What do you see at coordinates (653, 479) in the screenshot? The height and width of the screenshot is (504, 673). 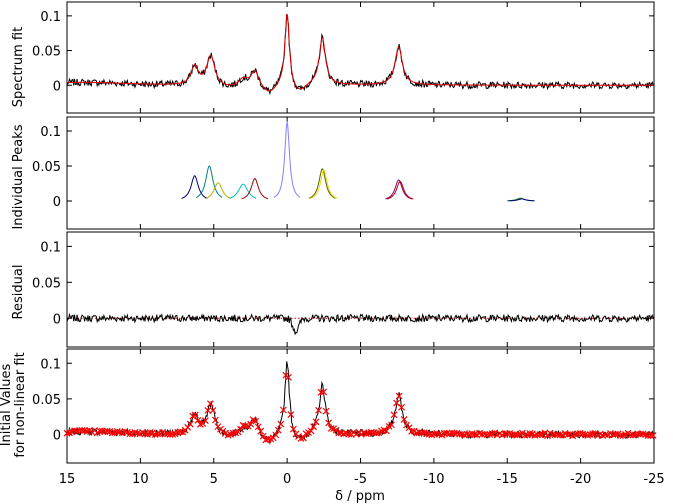 I see `x-tick-label: -25` at bounding box center [653, 479].